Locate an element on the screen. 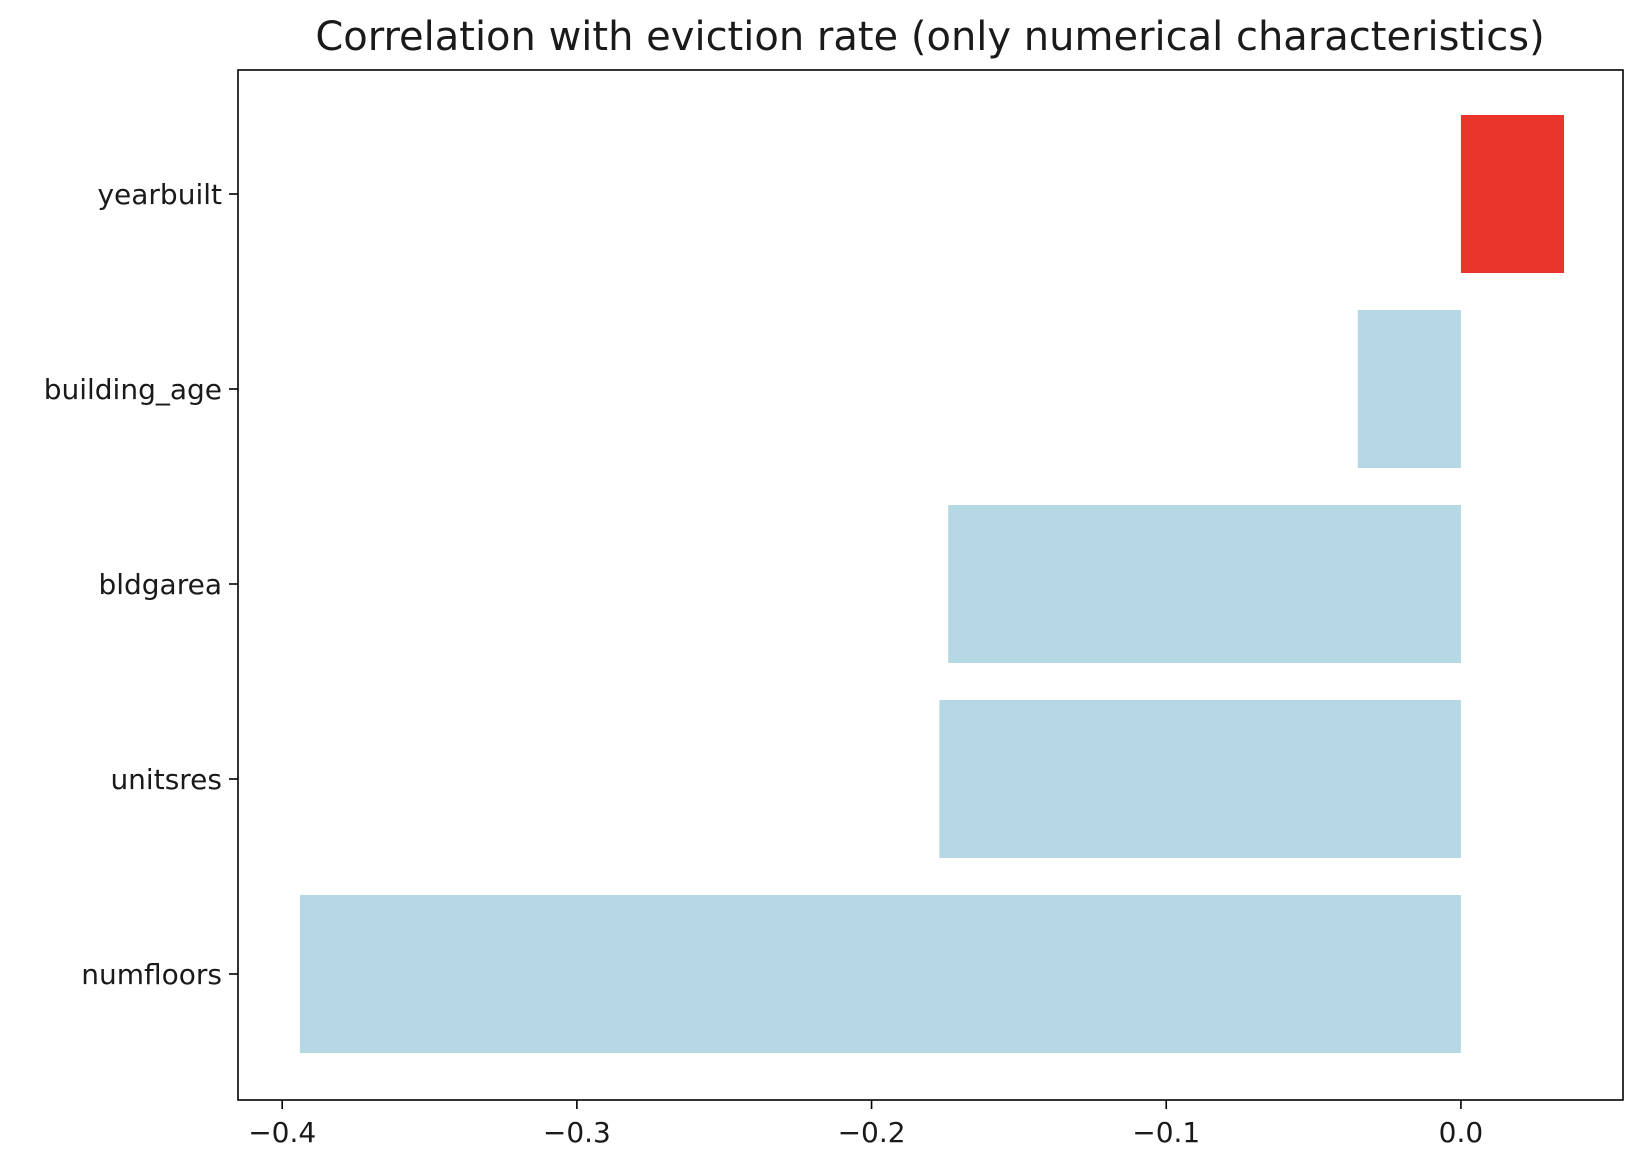  bar-numfloors is located at coordinates (880, 974).